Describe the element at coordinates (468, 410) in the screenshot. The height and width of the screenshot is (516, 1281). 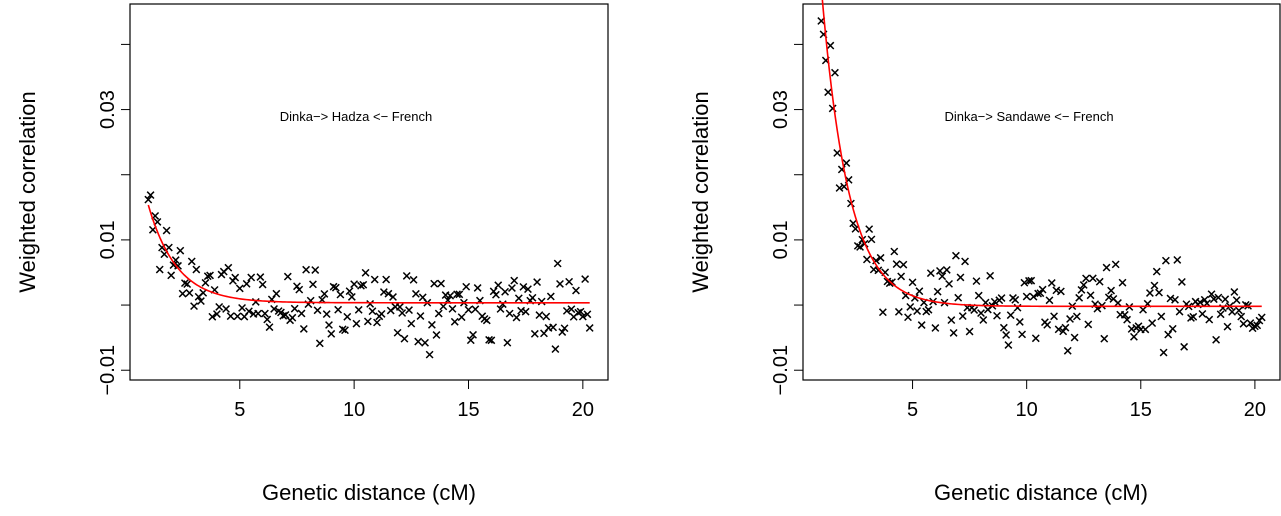
I see `x-tick-label: 15` at that location.